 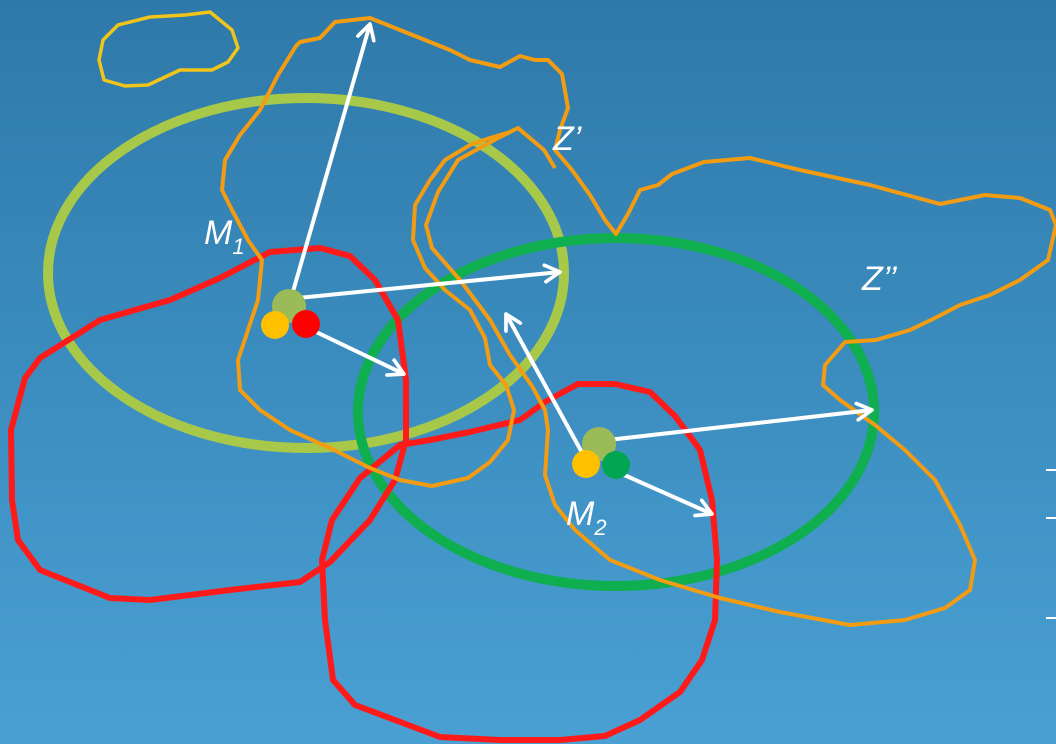 What do you see at coordinates (567, 139) in the screenshot?
I see `label-z-prime: Z’` at bounding box center [567, 139].